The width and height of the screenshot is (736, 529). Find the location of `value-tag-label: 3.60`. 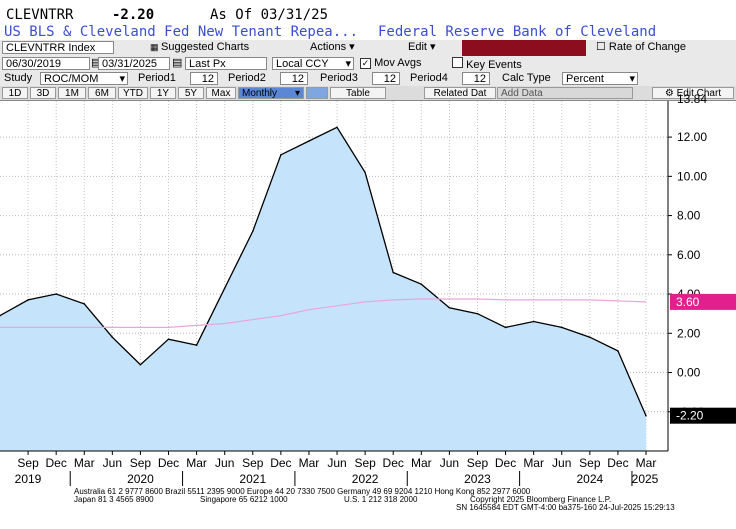

value-tag-label: 3.60 is located at coordinates (688, 302).